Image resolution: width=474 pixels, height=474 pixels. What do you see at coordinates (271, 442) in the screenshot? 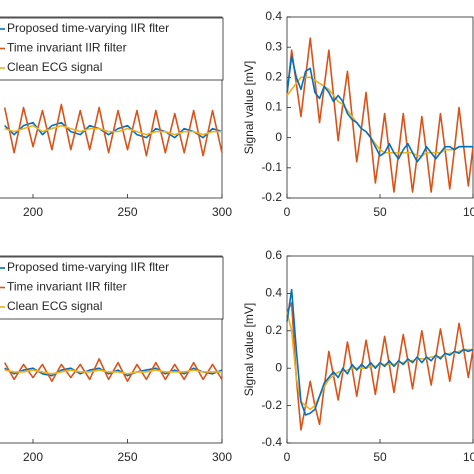
I see `y-tick-label: -0.4` at bounding box center [271, 442].